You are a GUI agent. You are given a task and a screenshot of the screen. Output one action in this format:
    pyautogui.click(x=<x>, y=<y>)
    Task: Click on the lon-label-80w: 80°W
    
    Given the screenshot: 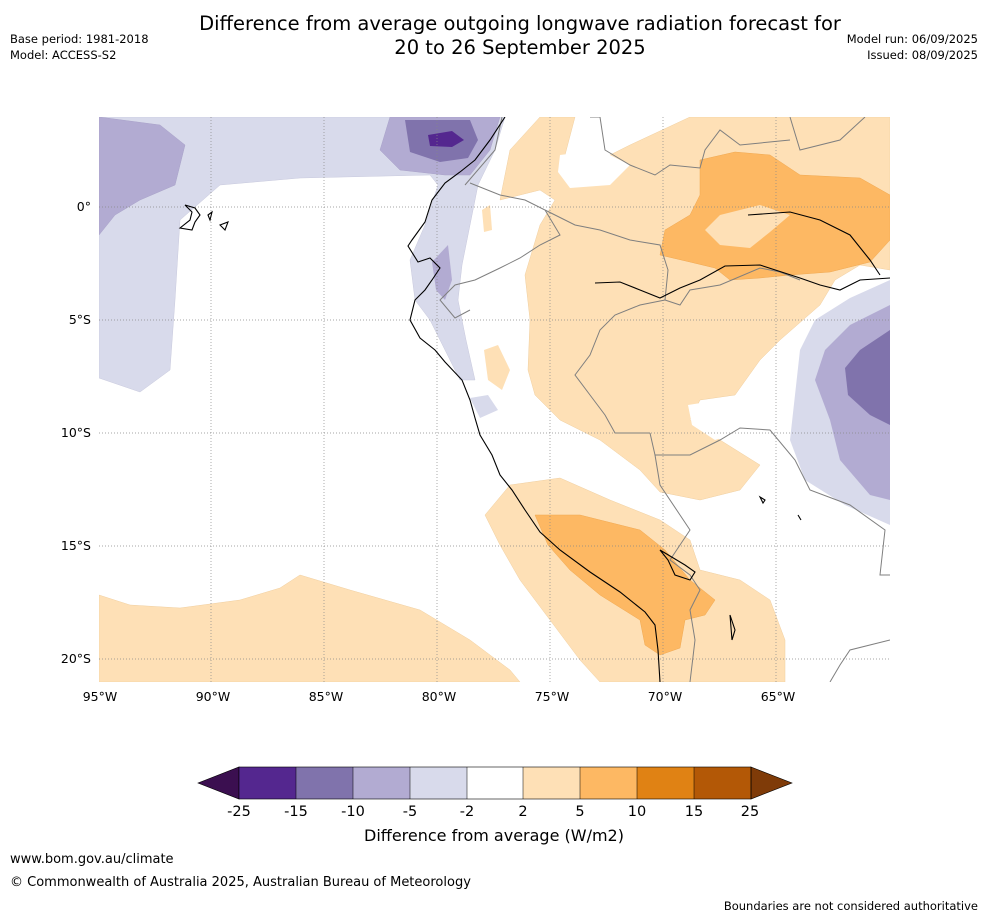 What is the action you would take?
    pyautogui.click(x=439, y=696)
    